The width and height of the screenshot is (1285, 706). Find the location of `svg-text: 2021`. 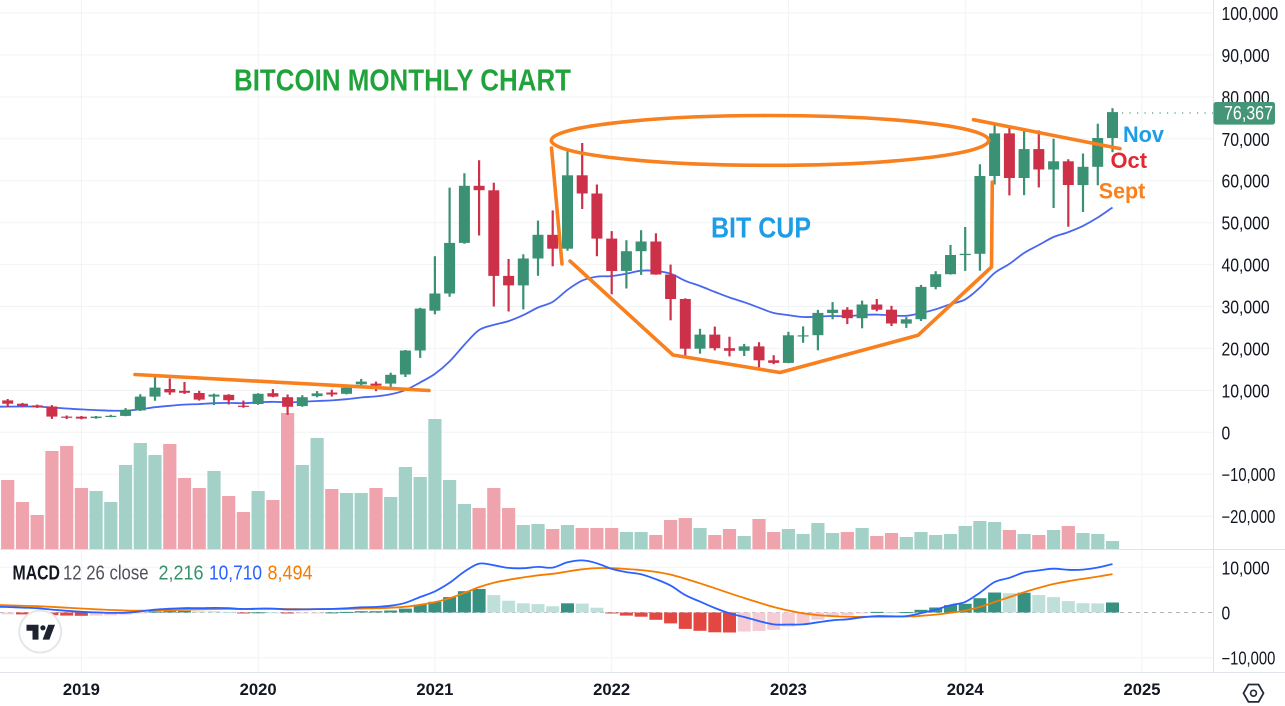

svg-text: 2021 is located at coordinates (434, 689).